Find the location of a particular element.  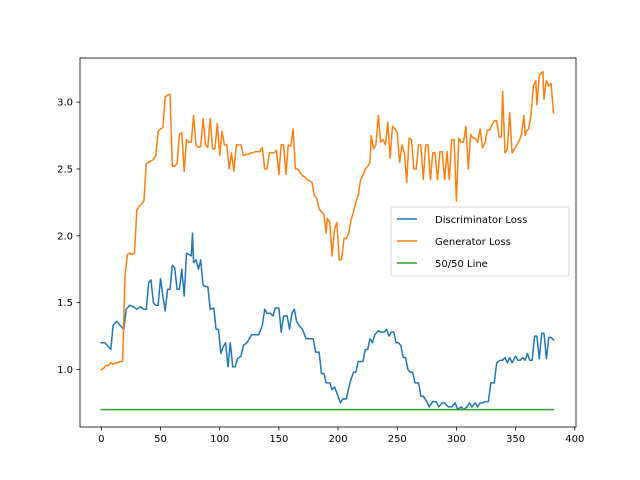

x-tick-label: 250 is located at coordinates (397, 439).